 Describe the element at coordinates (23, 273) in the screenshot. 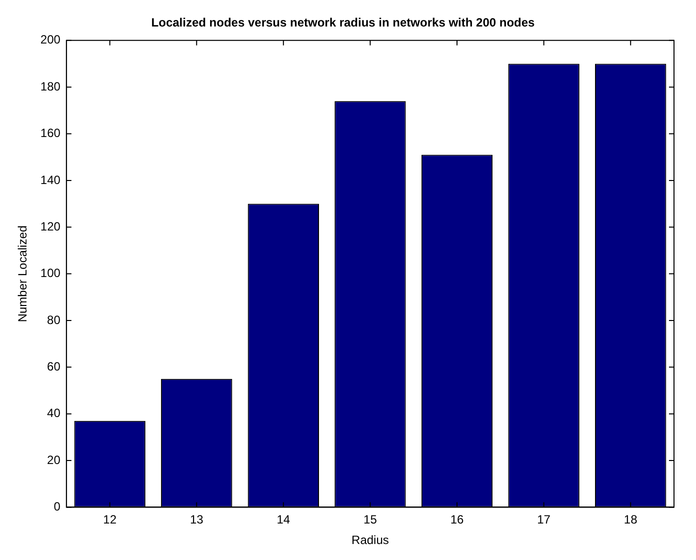

I see `y-axis-title: Number Localized` at that location.